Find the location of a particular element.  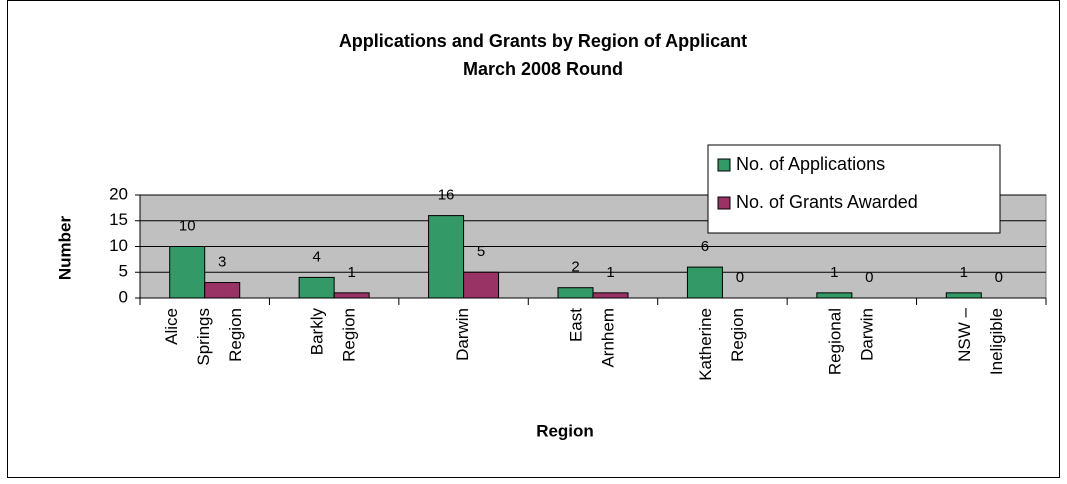

x-tick-label: Regional is located at coordinates (834, 341).